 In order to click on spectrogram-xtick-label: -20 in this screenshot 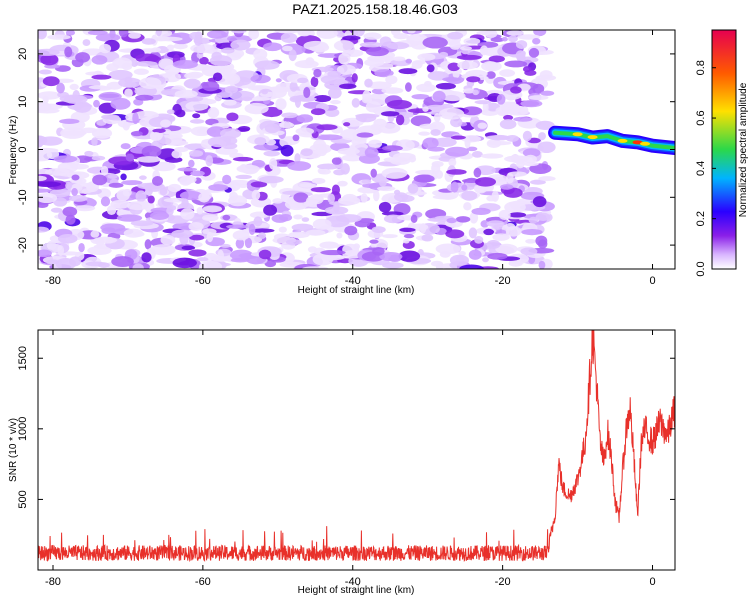, I will do `click(503, 281)`.